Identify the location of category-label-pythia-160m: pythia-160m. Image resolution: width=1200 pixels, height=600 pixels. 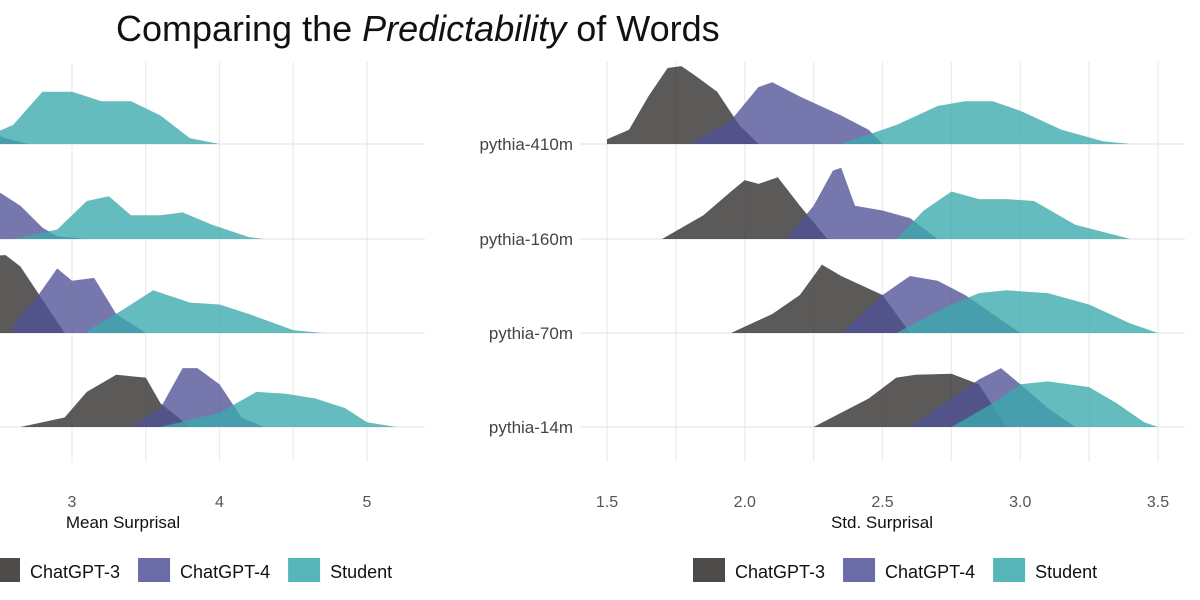
(526, 239).